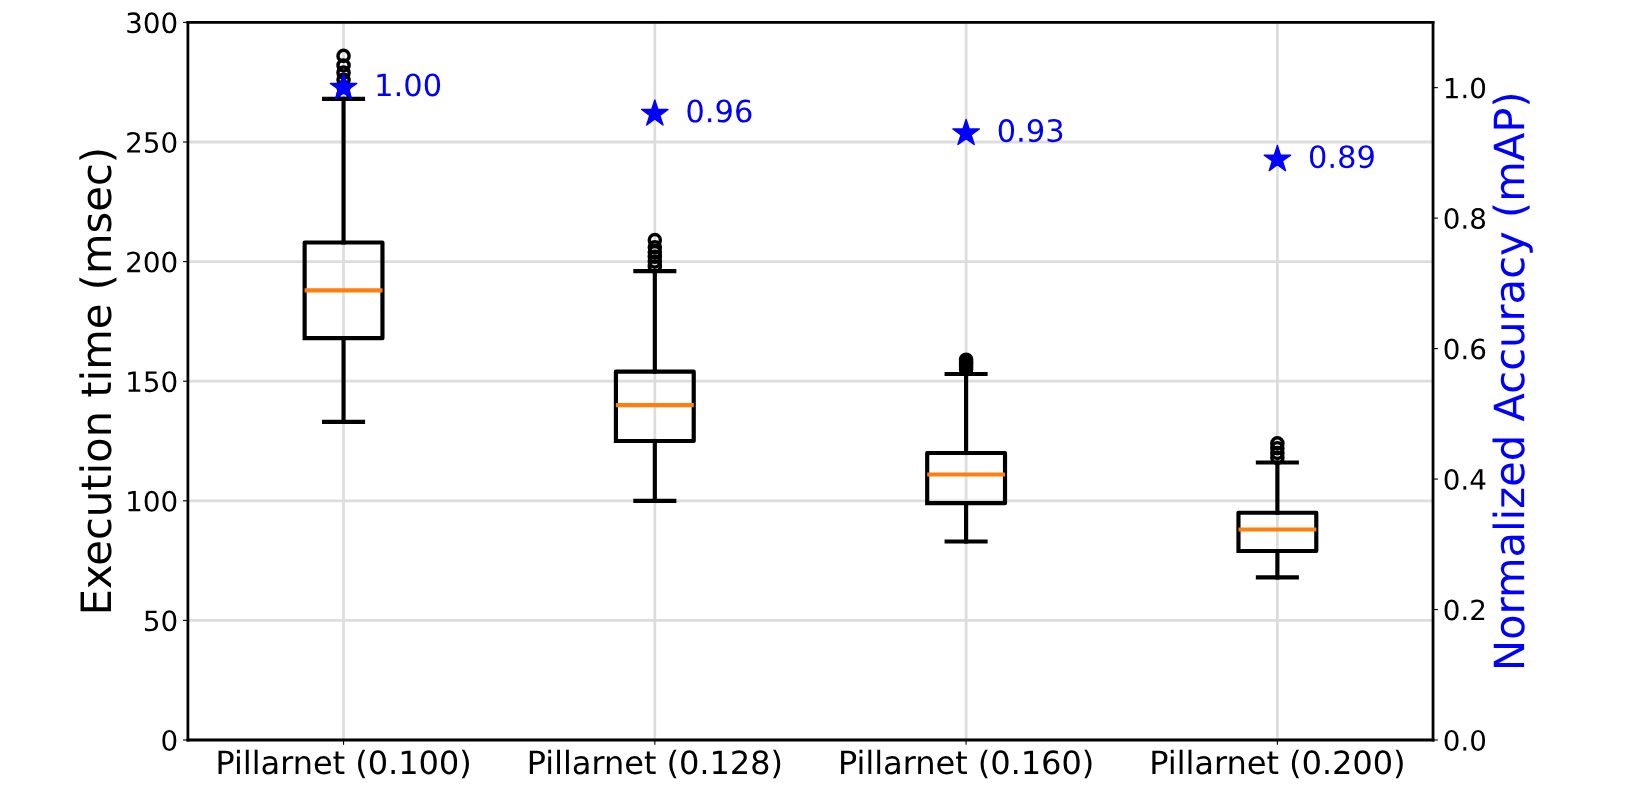  I want to click on data-label: 0.93, so click(1030, 131).